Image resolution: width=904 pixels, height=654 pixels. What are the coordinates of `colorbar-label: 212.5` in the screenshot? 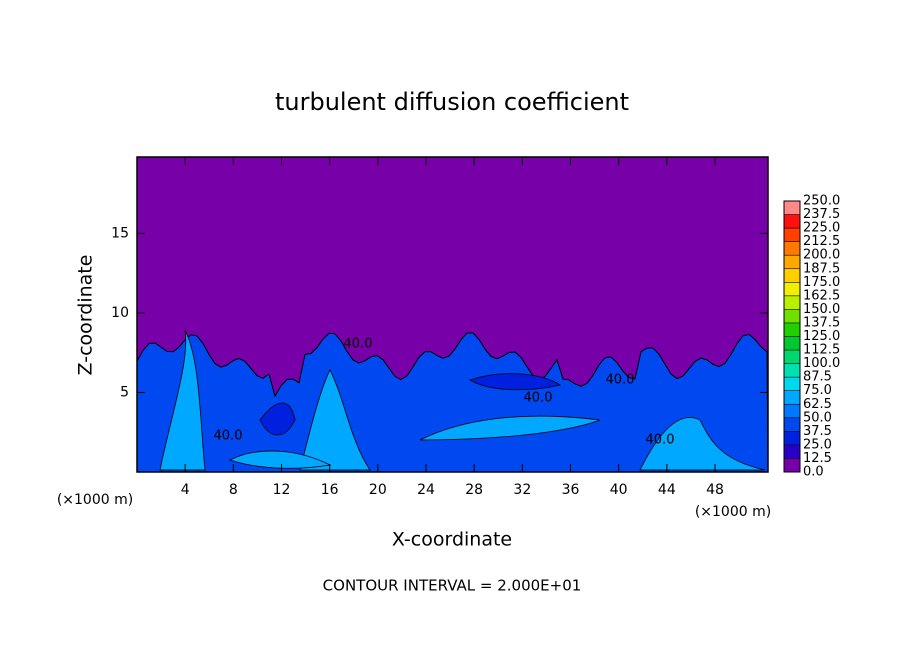 It's located at (821, 241).